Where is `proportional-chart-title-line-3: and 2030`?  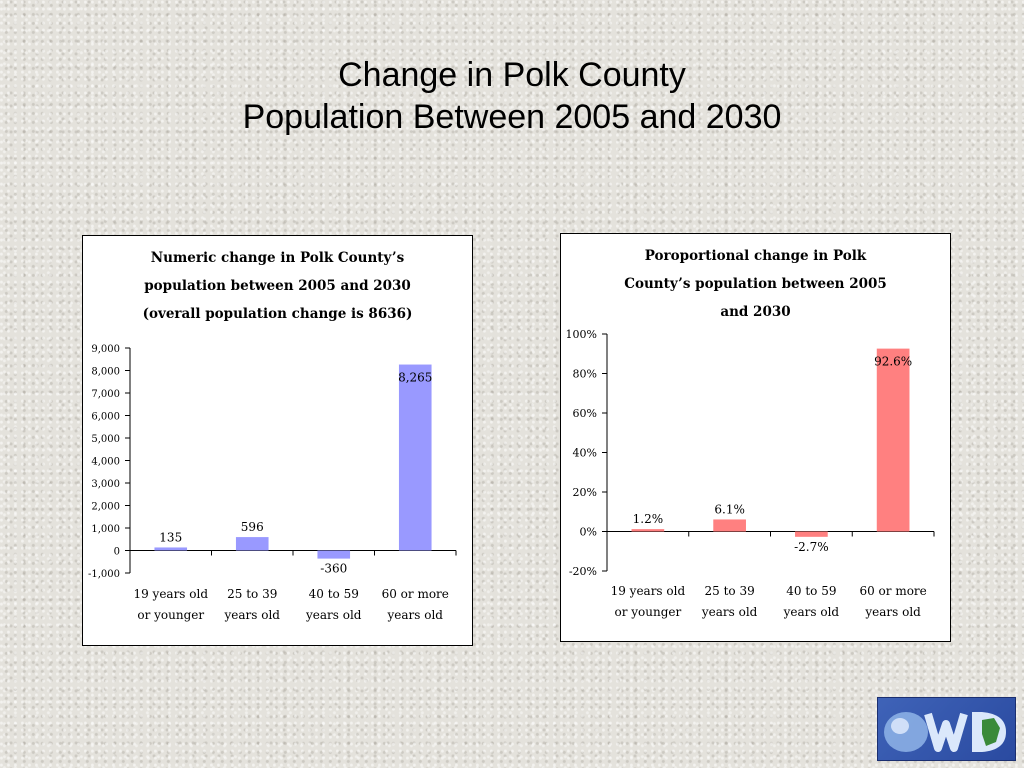
proportional-chart-title-line-3: and 2030 is located at coordinates (755, 312).